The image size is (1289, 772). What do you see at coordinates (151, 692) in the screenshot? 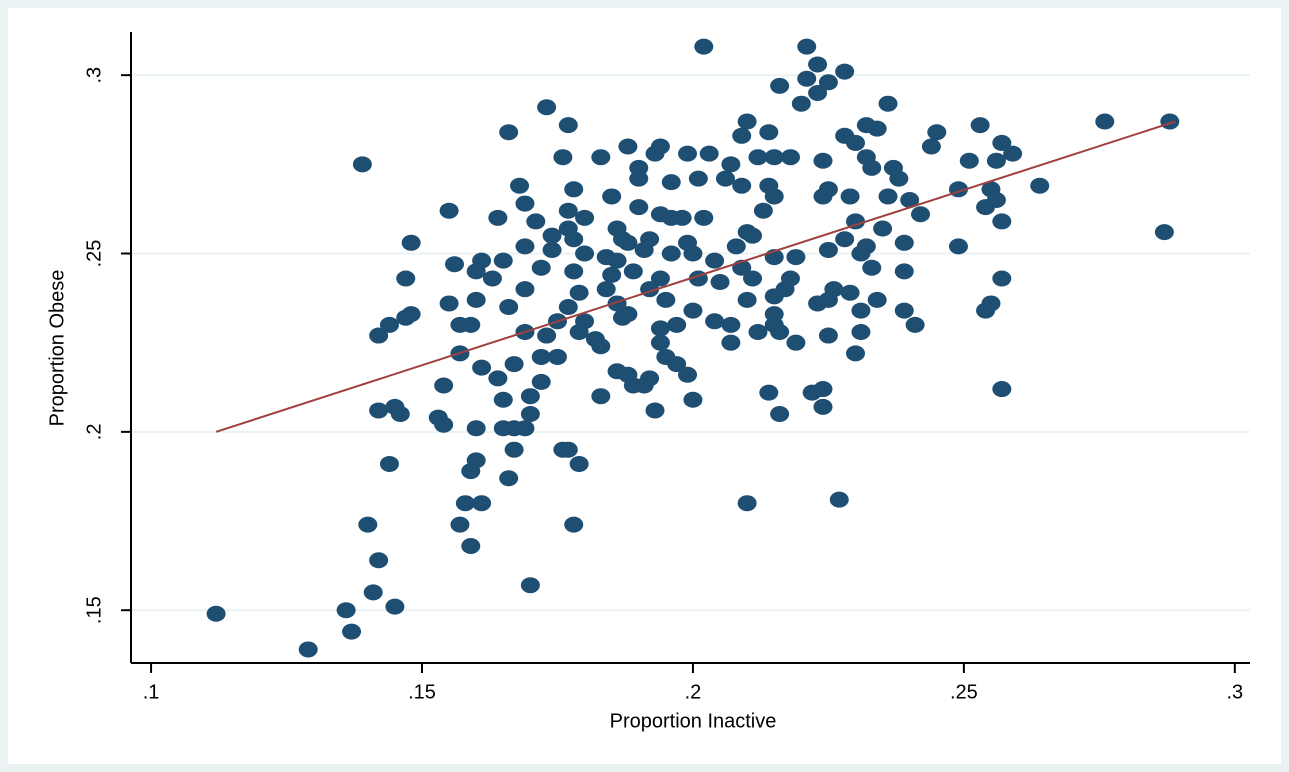
I see `x-tick-label: .1` at bounding box center [151, 692].